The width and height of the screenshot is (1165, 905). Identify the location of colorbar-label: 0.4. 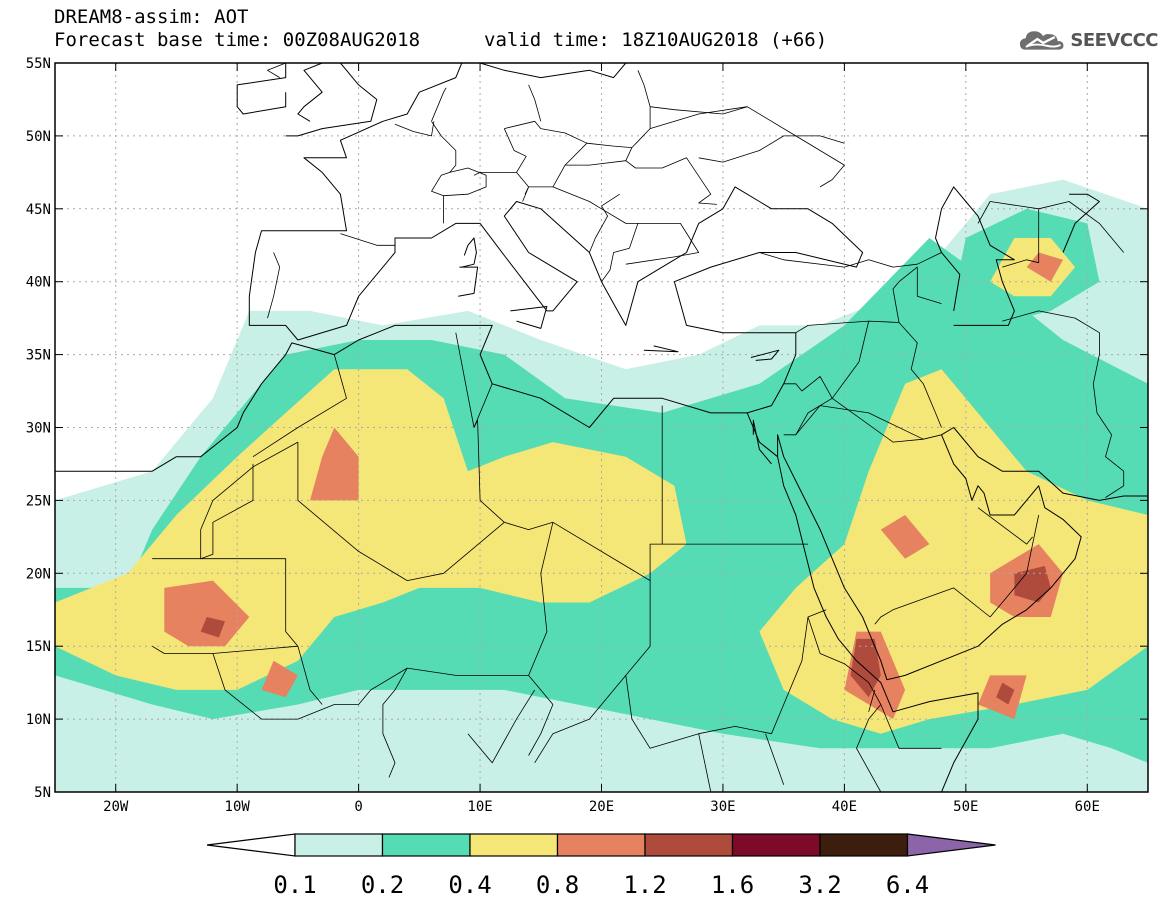
(469, 885).